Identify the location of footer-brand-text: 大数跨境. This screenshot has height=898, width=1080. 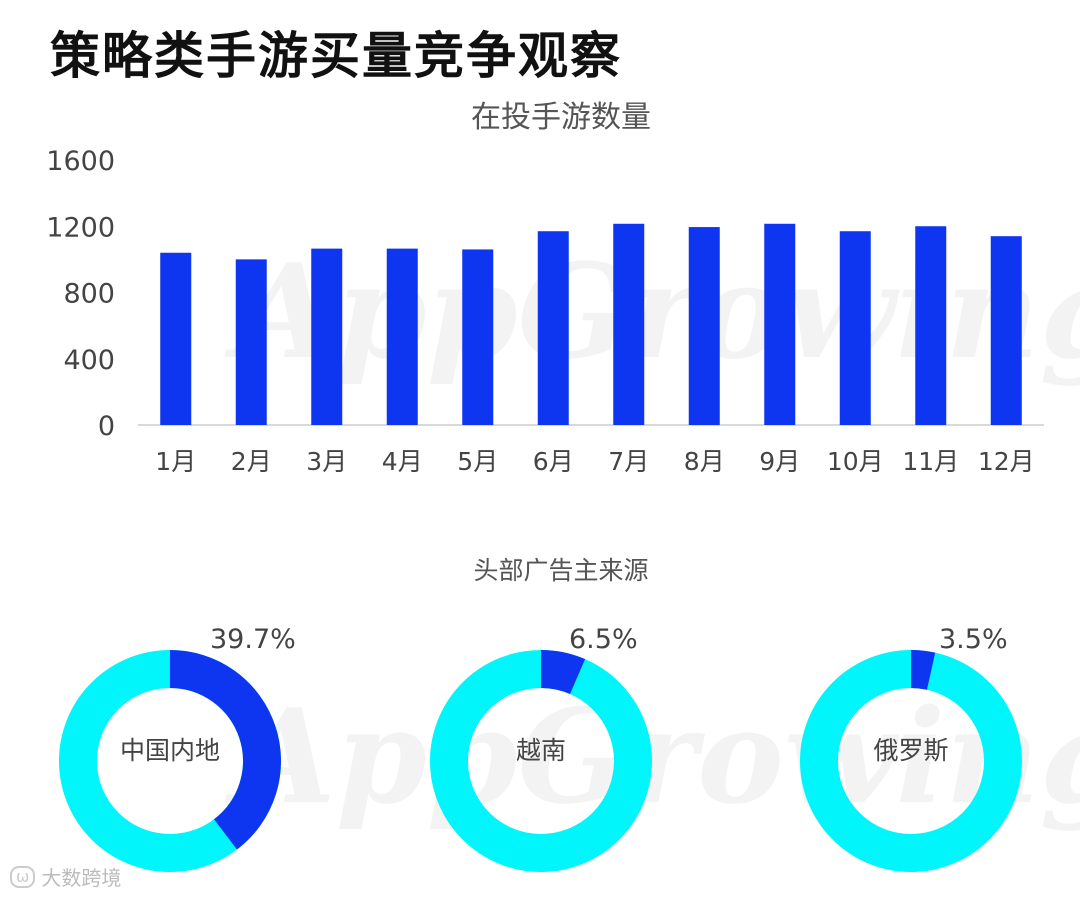
(81, 878).